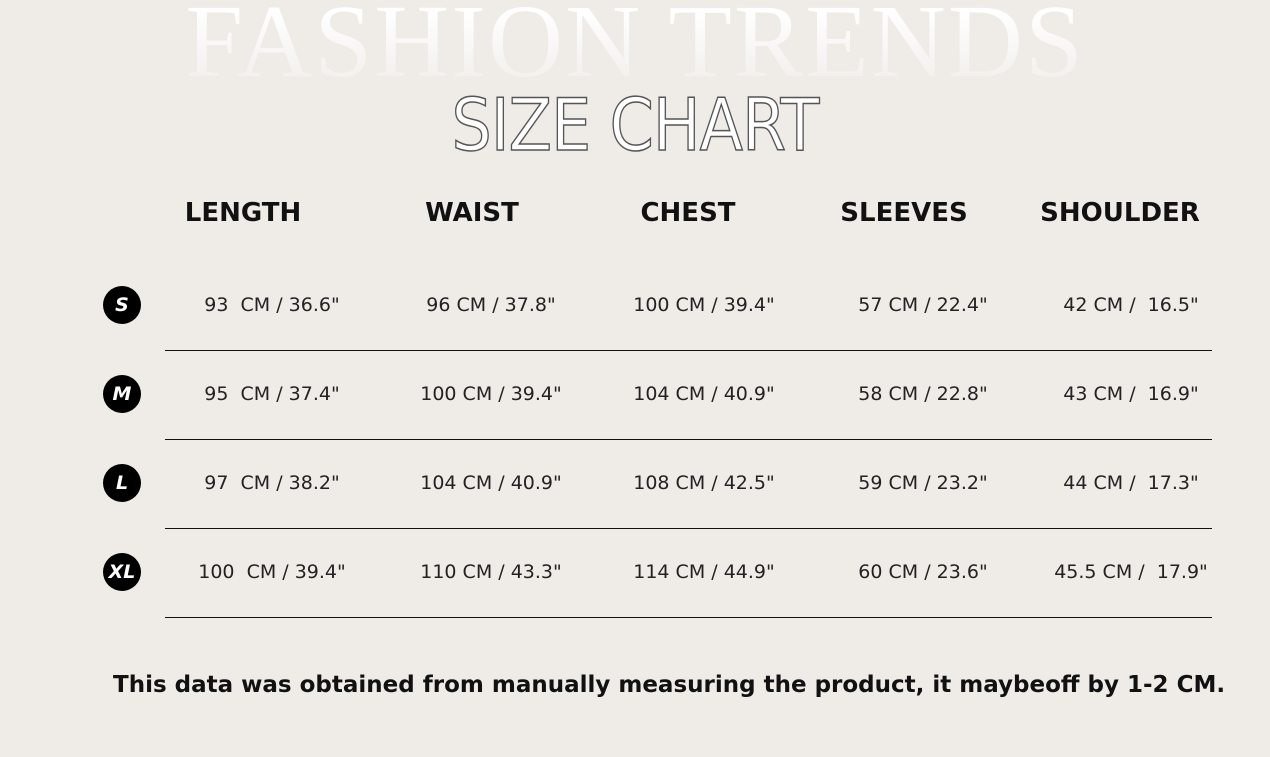 The image size is (1270, 757). I want to click on table-cell: 108 CM / 42.5", so click(704, 483).